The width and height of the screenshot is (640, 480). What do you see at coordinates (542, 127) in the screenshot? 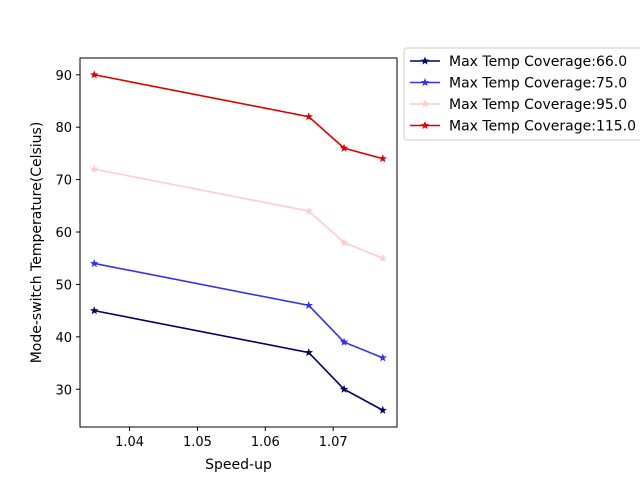
I see `legend-label: Max Temp Coverage:115.0` at bounding box center [542, 127].